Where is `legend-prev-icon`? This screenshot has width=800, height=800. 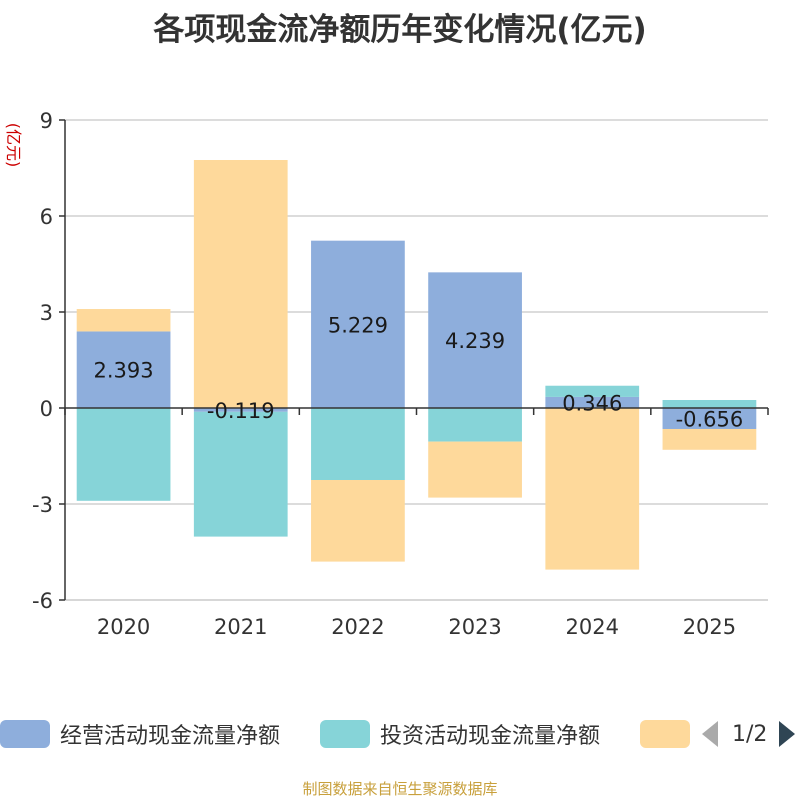 legend-prev-icon is located at coordinates (710, 734).